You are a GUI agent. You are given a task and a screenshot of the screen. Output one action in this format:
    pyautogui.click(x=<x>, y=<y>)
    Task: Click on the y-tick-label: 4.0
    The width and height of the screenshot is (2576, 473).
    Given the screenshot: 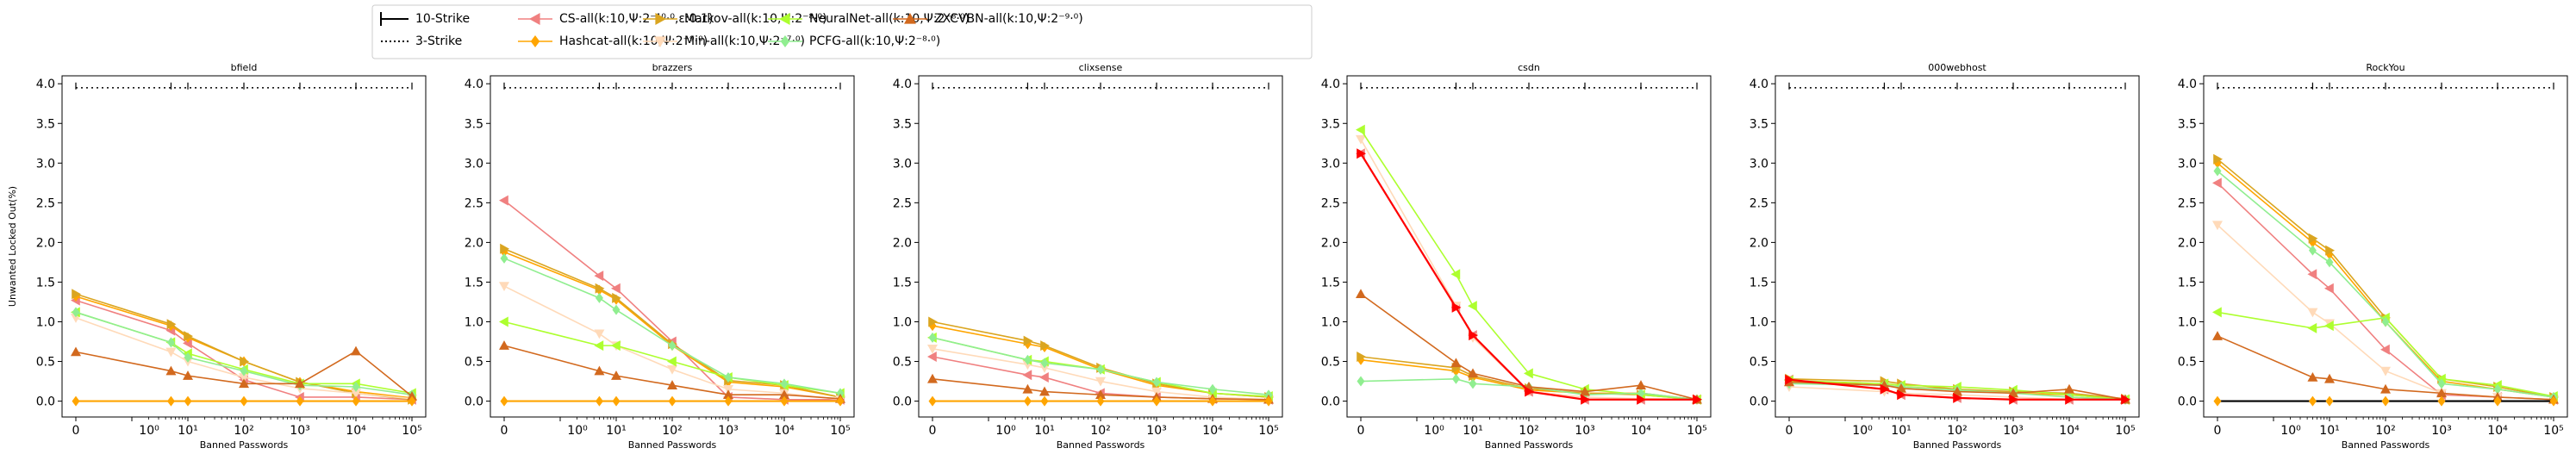 What is the action you would take?
    pyautogui.click(x=45, y=84)
    